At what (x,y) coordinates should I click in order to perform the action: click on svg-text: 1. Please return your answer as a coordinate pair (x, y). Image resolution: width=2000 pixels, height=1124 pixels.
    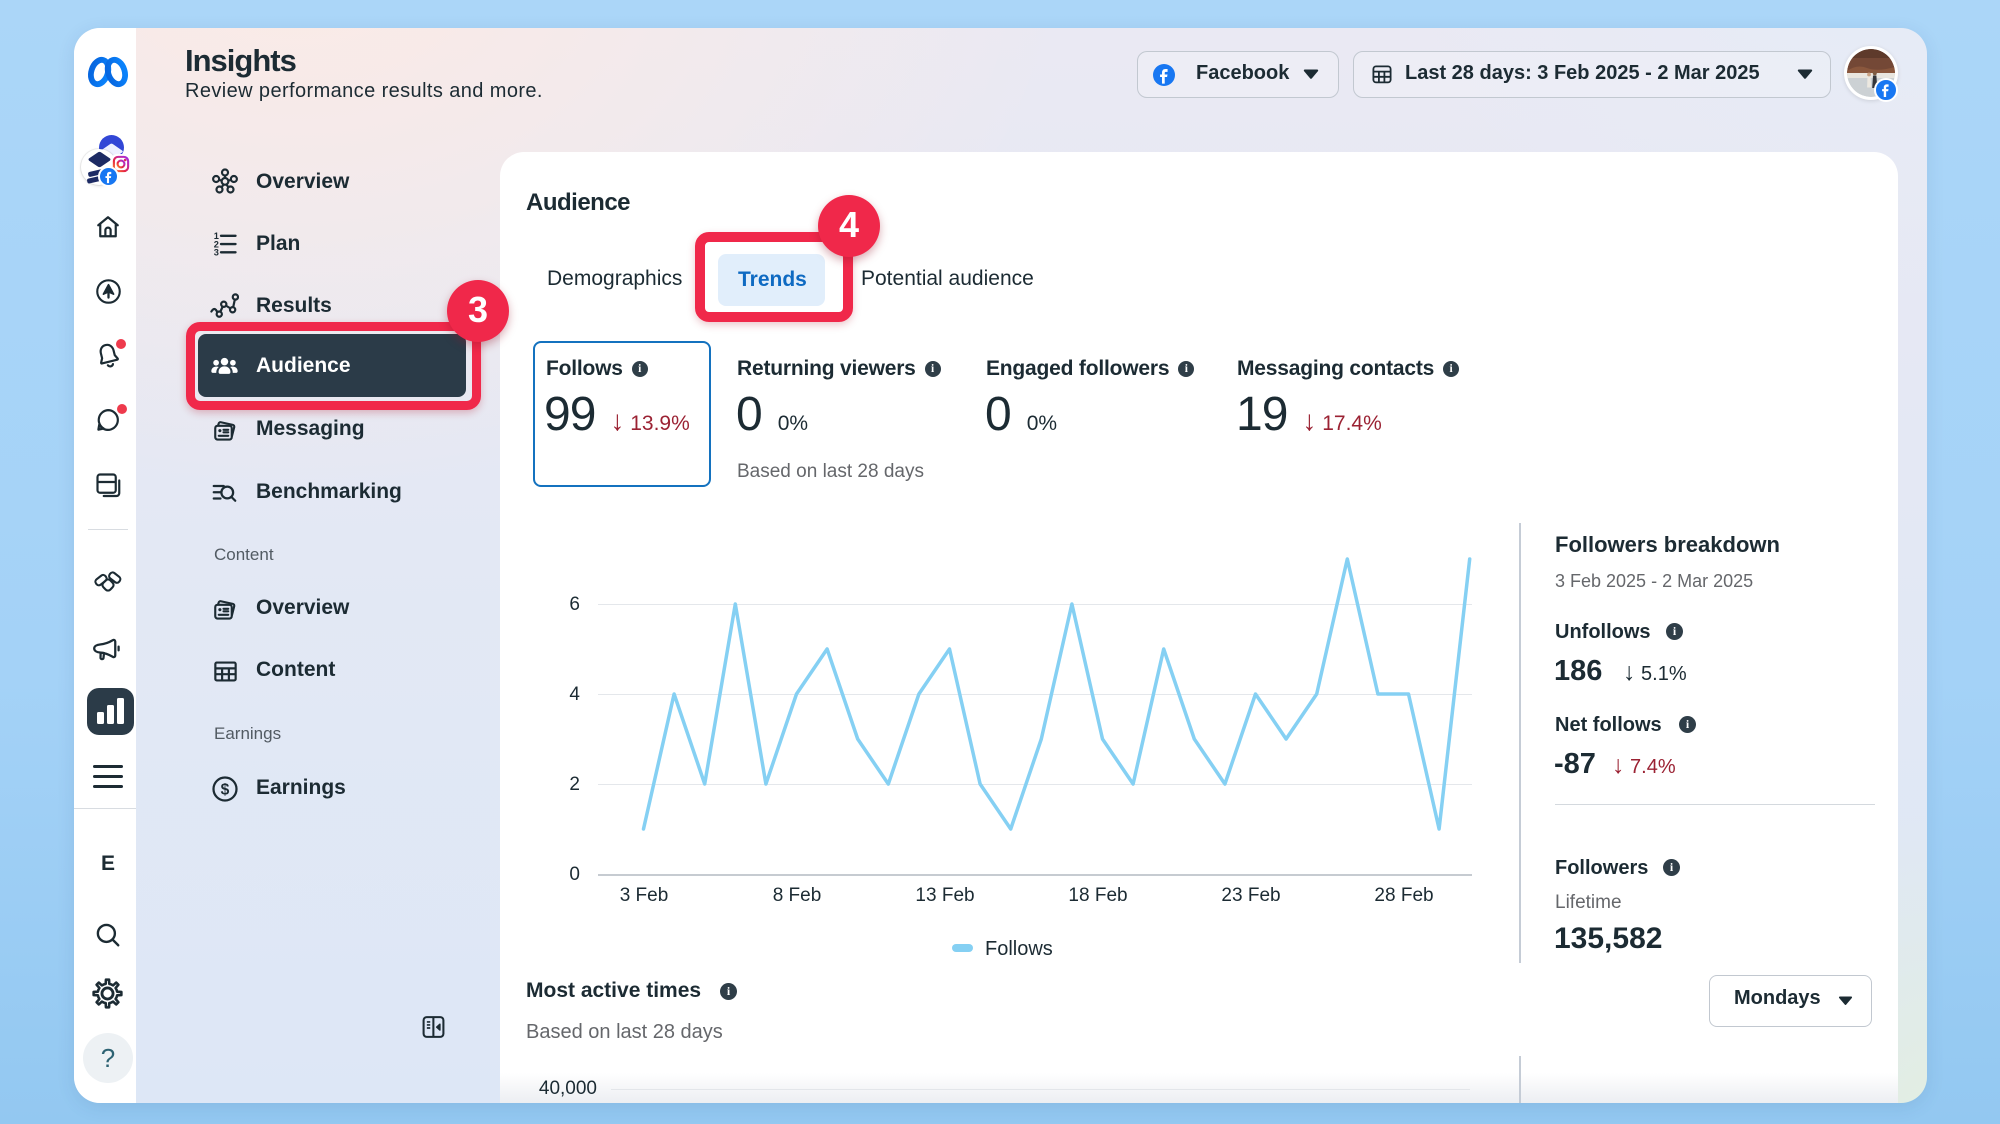
    Looking at the image, I should click on (216, 236).